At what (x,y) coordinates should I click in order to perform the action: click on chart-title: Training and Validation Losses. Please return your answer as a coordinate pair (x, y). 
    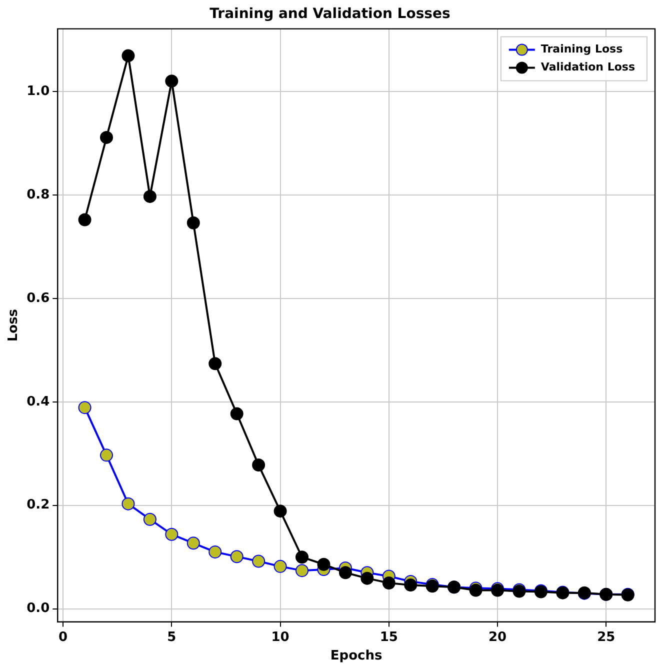
    Looking at the image, I should click on (330, 14).